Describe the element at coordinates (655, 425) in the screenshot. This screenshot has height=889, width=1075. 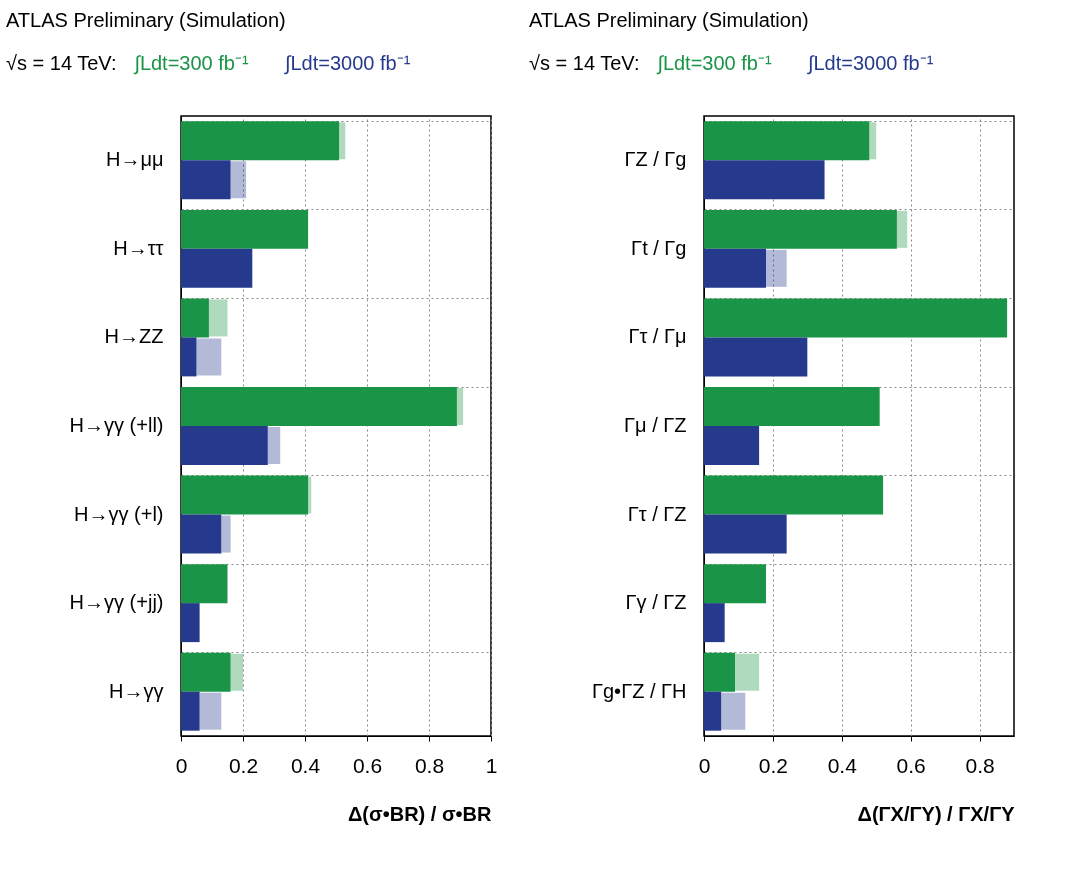
I see `y-tick-label: Γμ / ΓZ` at that location.